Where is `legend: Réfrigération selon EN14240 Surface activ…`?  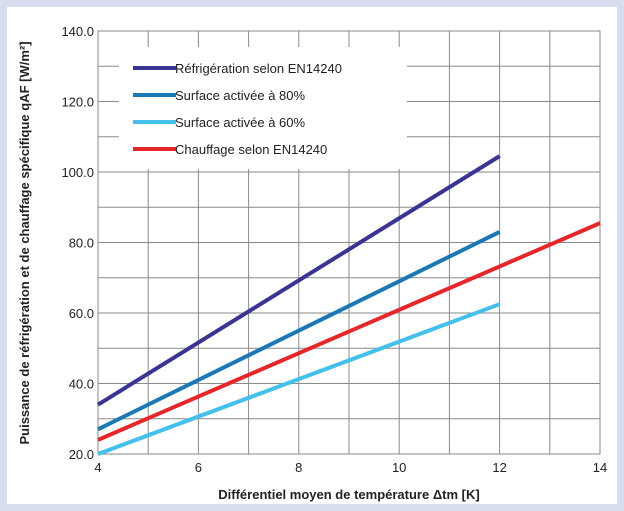 legend: Réfrigération selon EN14240 Surface activ… is located at coordinates (263, 108).